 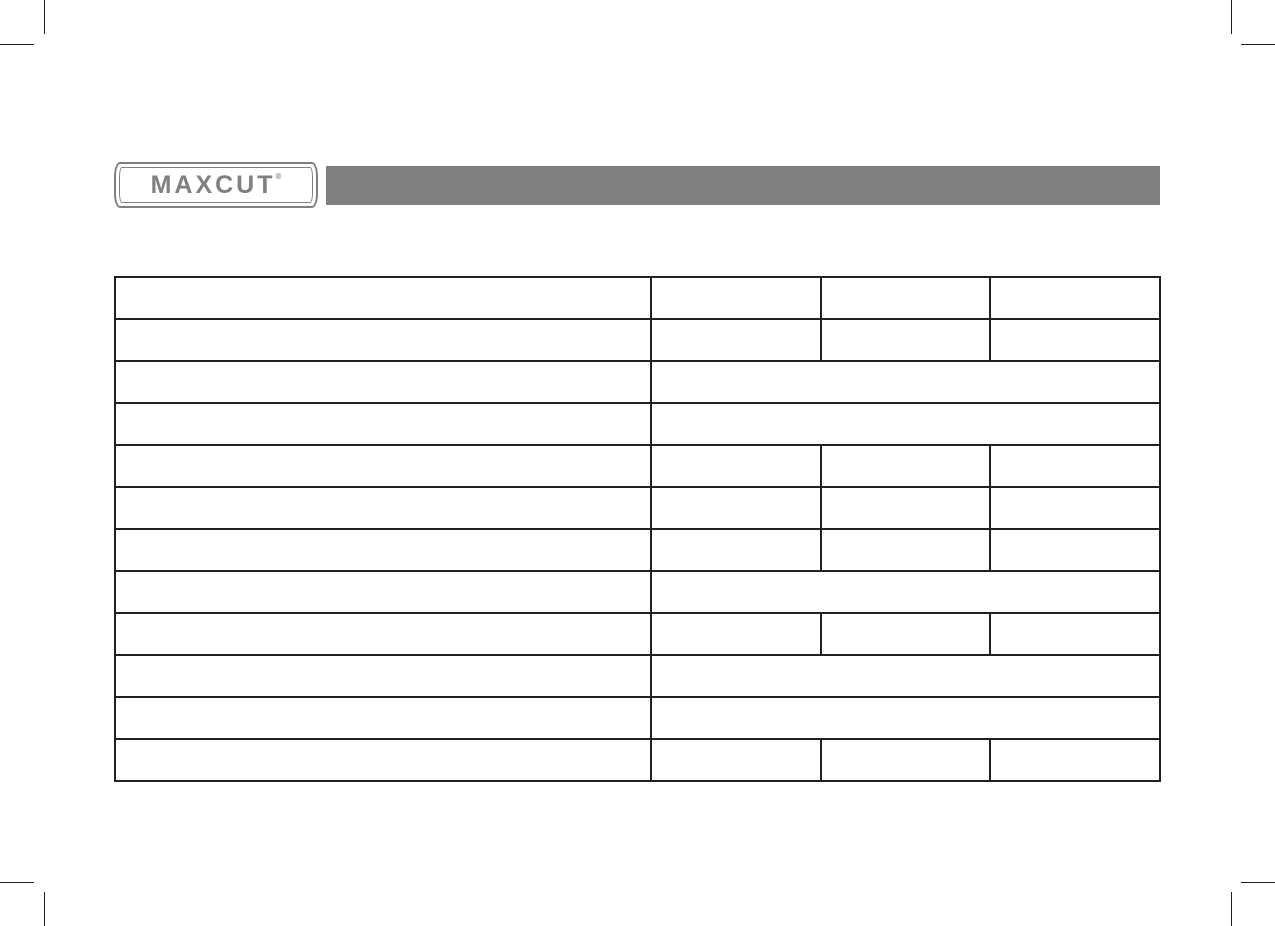 I want to click on logo-text: MAXCUT®, so click(x=216, y=185).